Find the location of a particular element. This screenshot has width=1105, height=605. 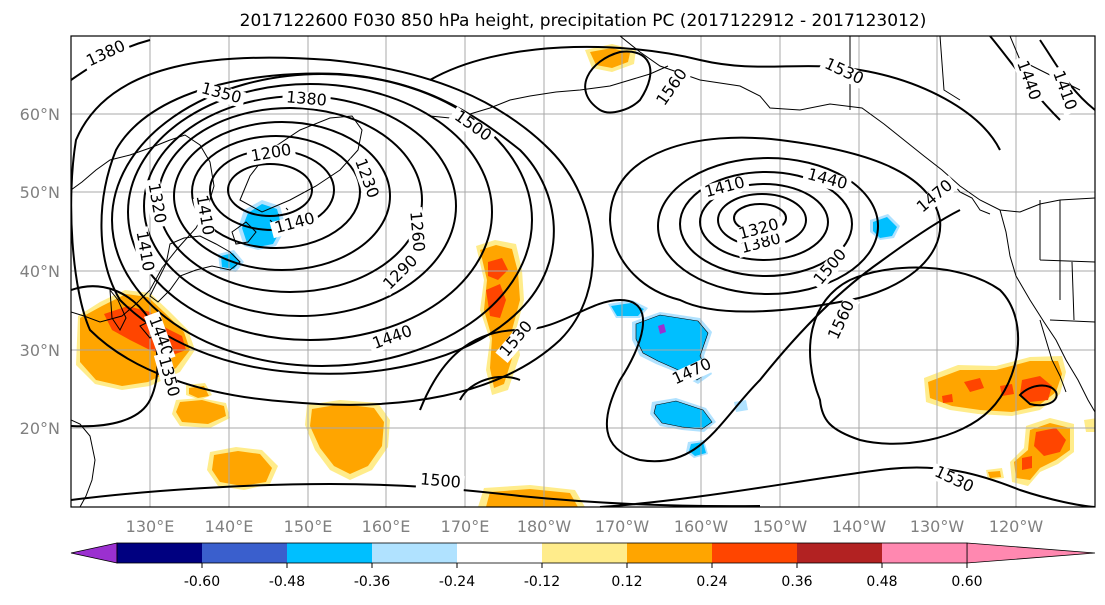

colorbar-tick-label: 0.48 is located at coordinates (881, 582).